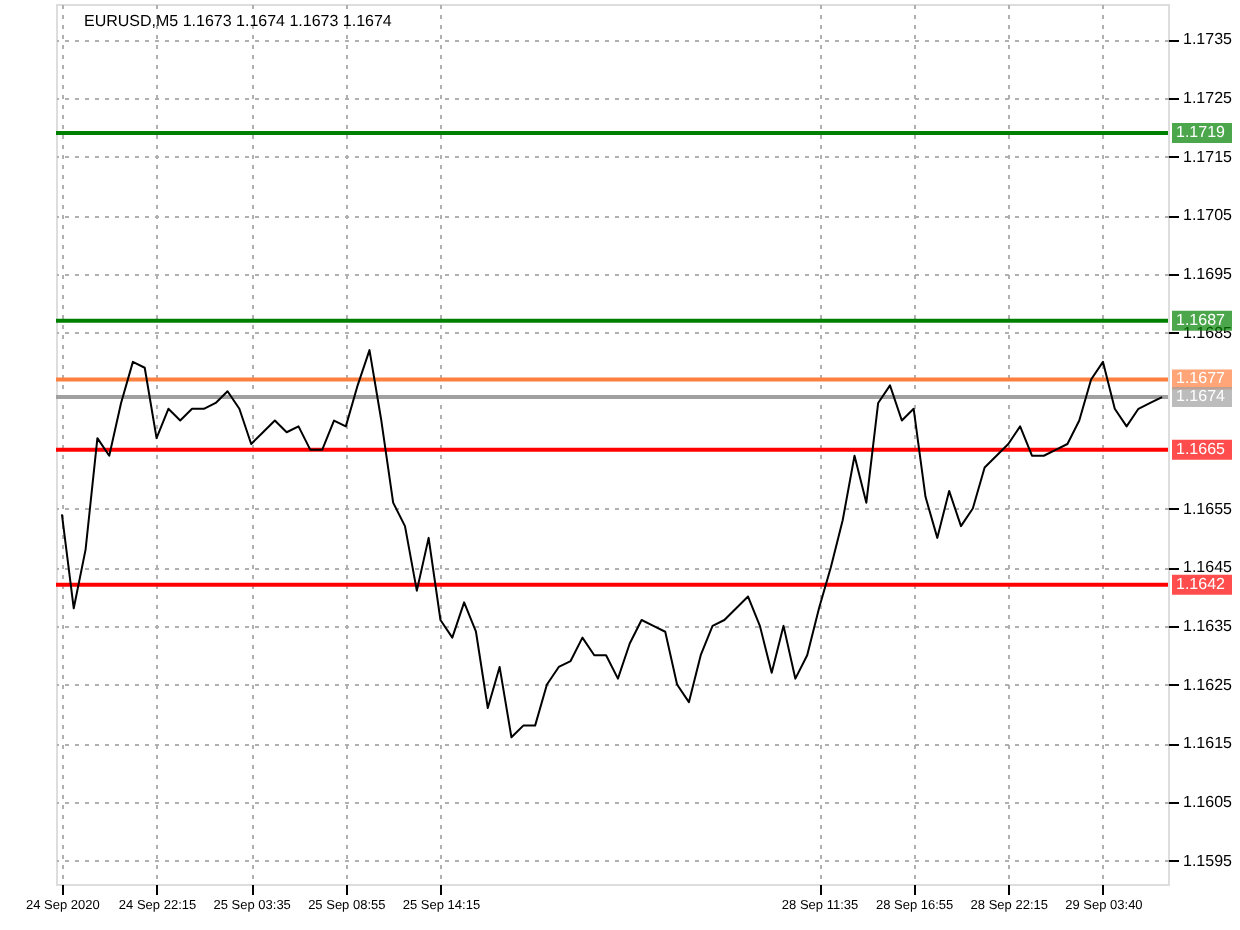  What do you see at coordinates (1208, 39) in the screenshot?
I see `y-tick-label: 1.1735` at bounding box center [1208, 39].